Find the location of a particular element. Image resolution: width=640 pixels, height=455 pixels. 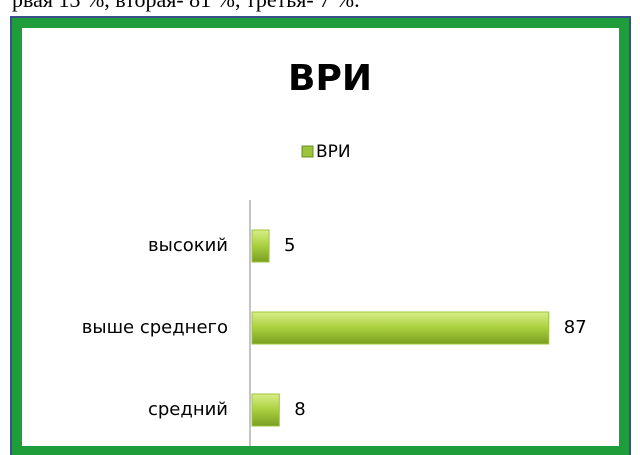

legend: ВРИ is located at coordinates (326, 152).